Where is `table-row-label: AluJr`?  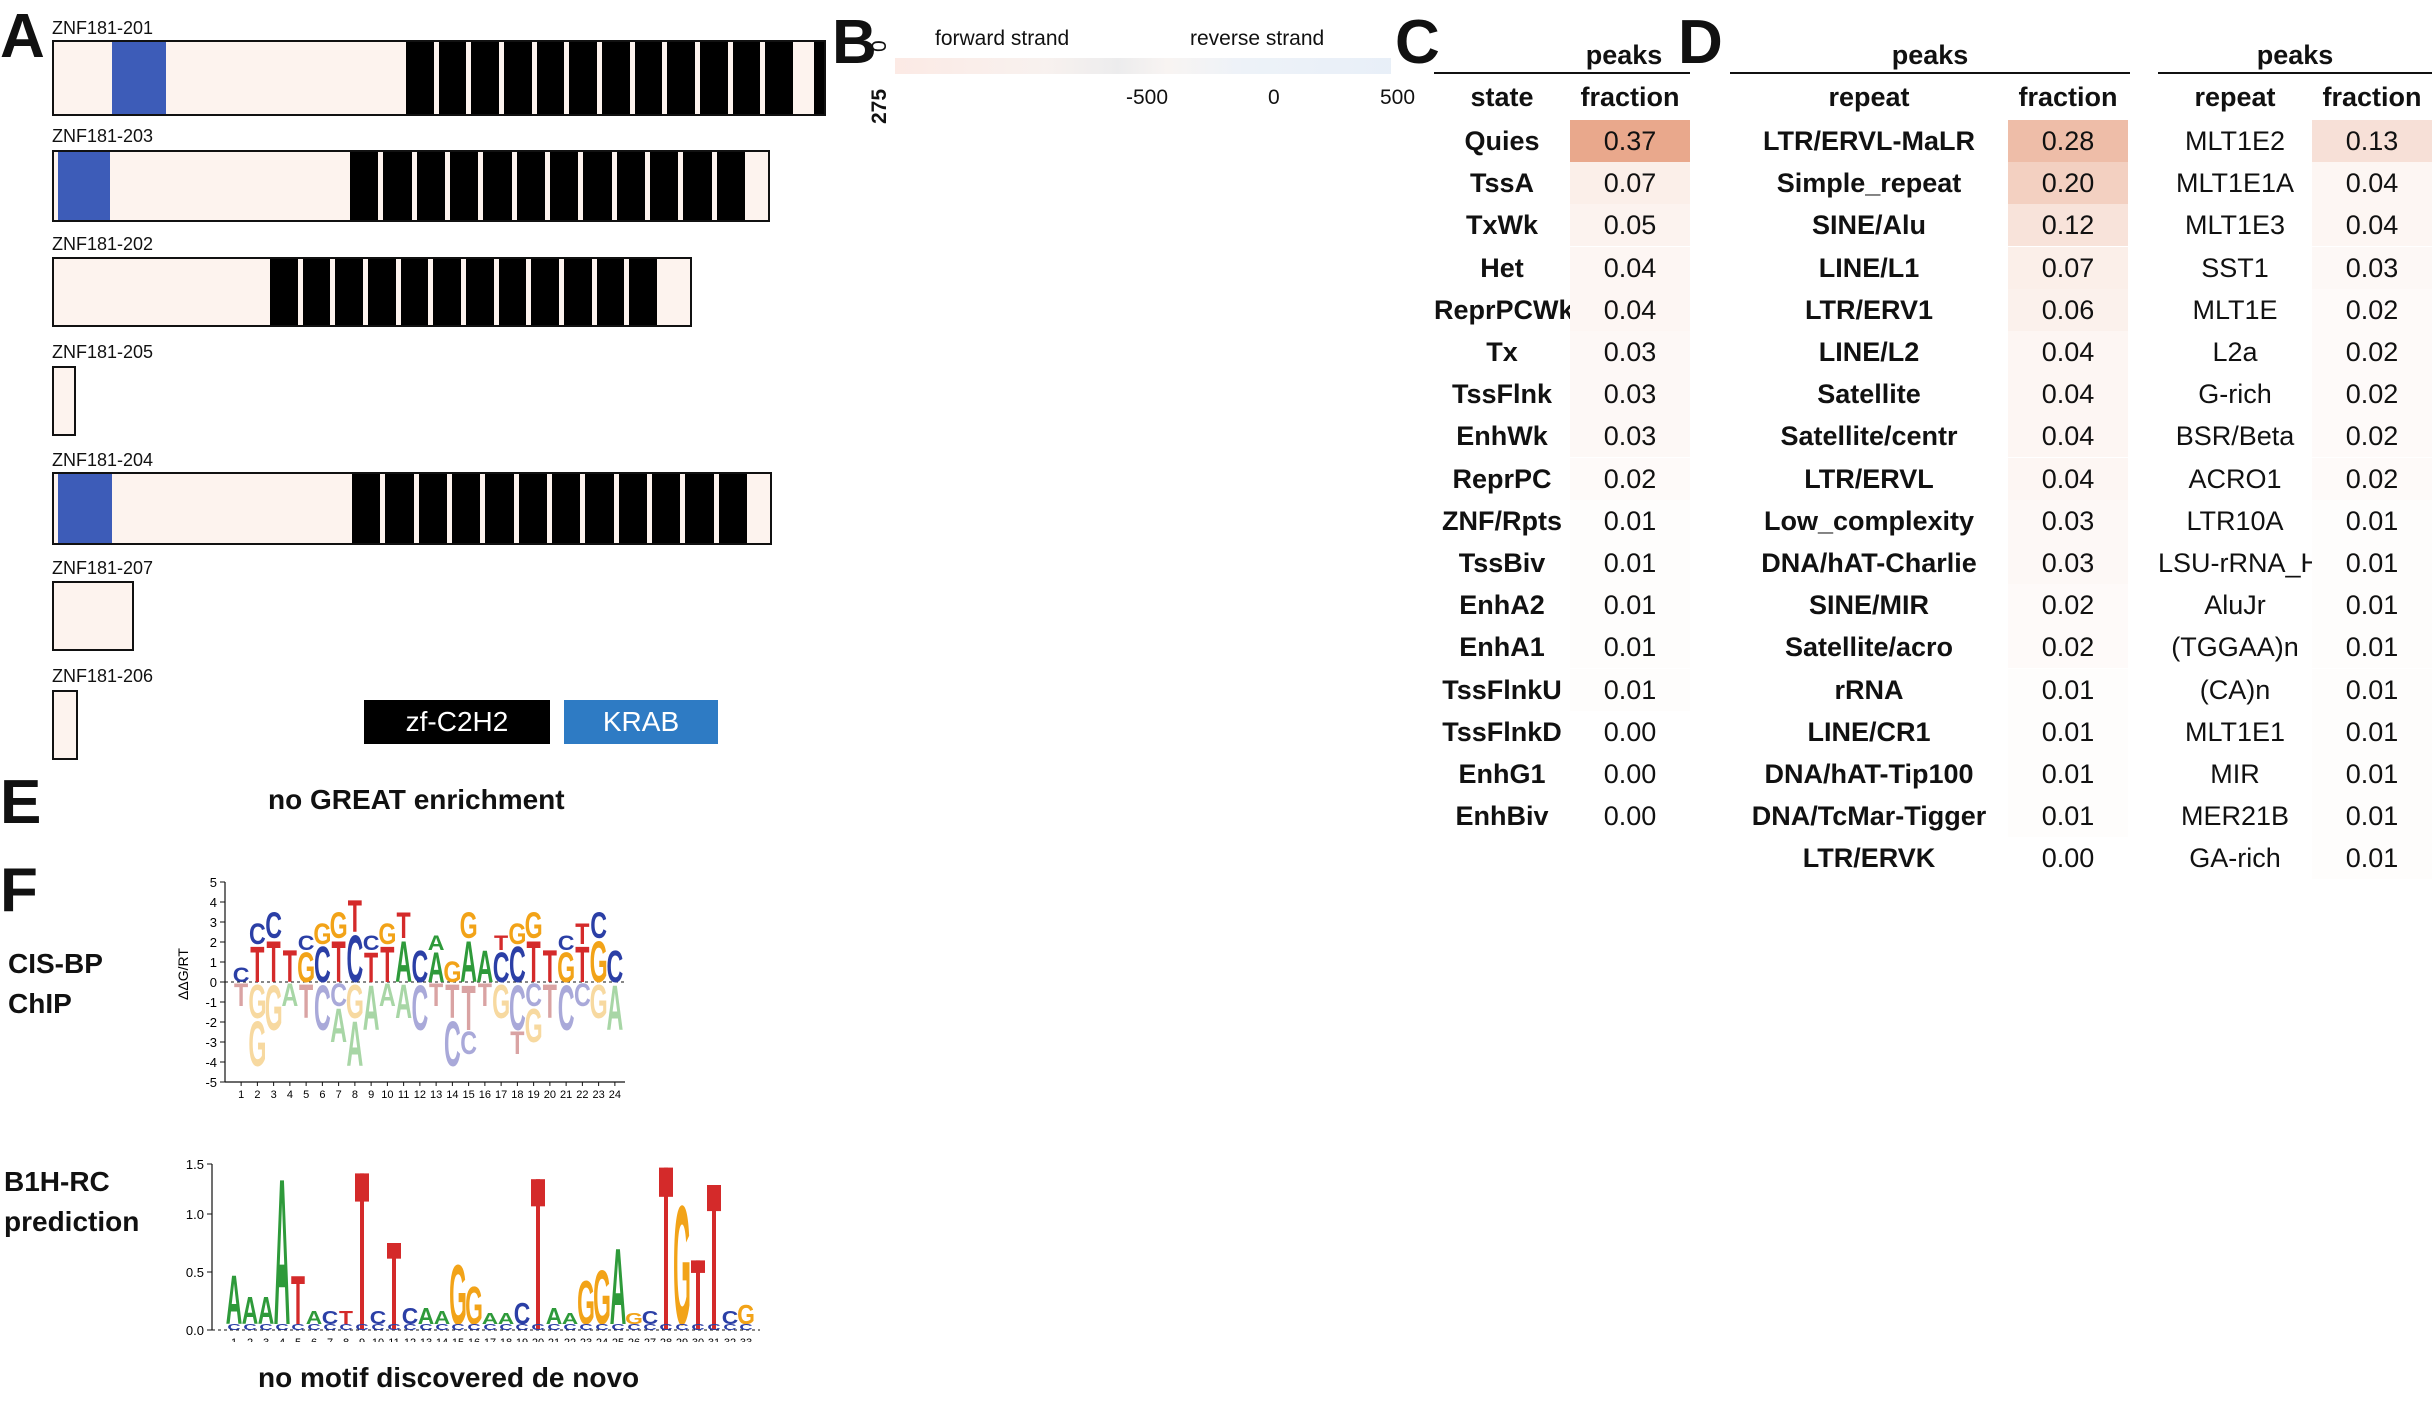
table-row-label: AluJr is located at coordinates (2235, 605).